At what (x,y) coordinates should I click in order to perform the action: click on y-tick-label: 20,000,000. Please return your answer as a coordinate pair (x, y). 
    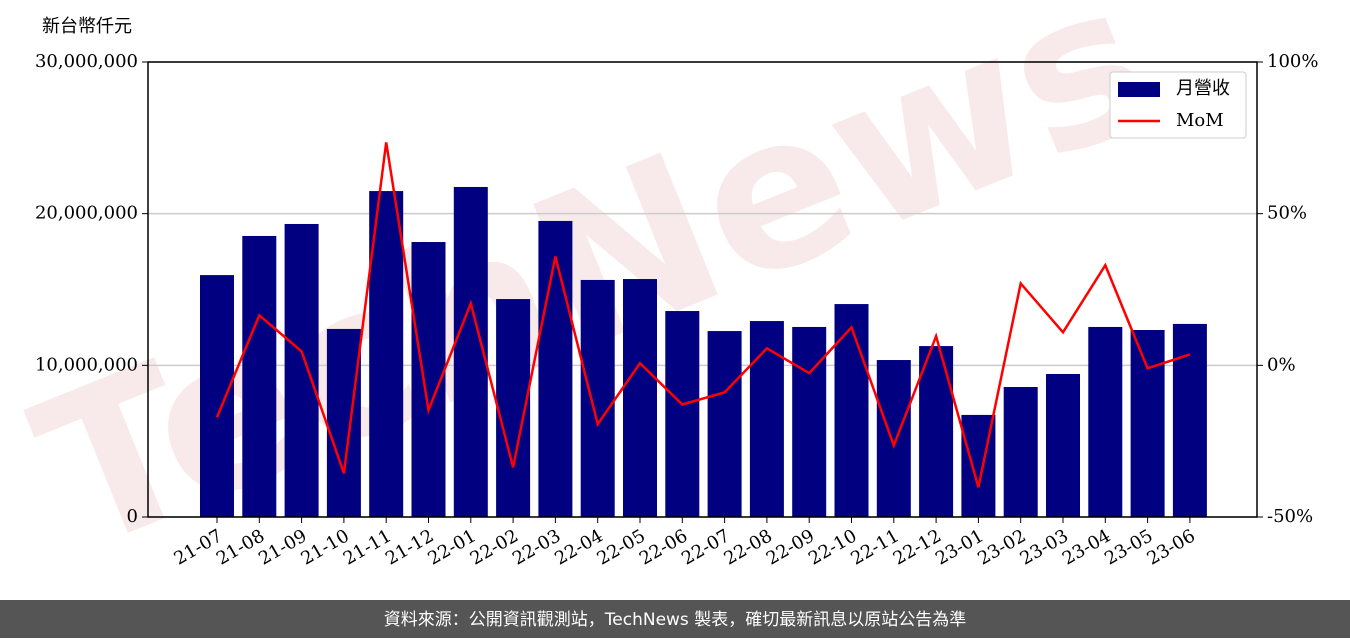
    Looking at the image, I should click on (86, 213).